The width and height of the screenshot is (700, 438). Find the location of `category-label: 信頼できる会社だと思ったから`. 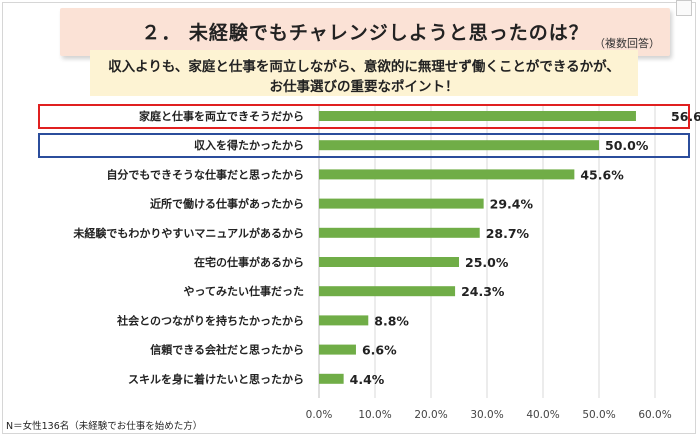

category-label: 信頼できる会社だと思ったから is located at coordinates (227, 350).